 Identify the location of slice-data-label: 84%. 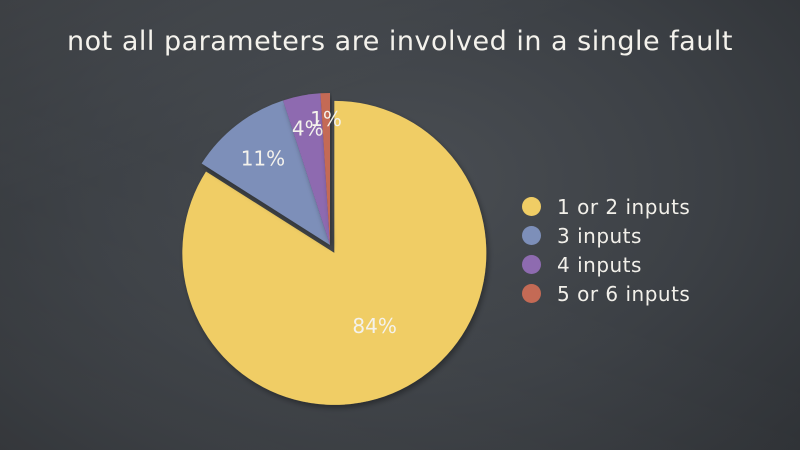
(374, 326).